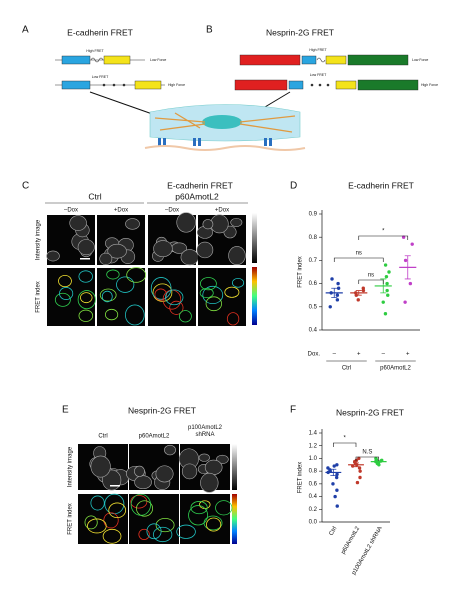 This screenshot has width=457, height=600. What do you see at coordinates (95, 51) in the screenshot?
I see `state-label: High FRET` at bounding box center [95, 51].